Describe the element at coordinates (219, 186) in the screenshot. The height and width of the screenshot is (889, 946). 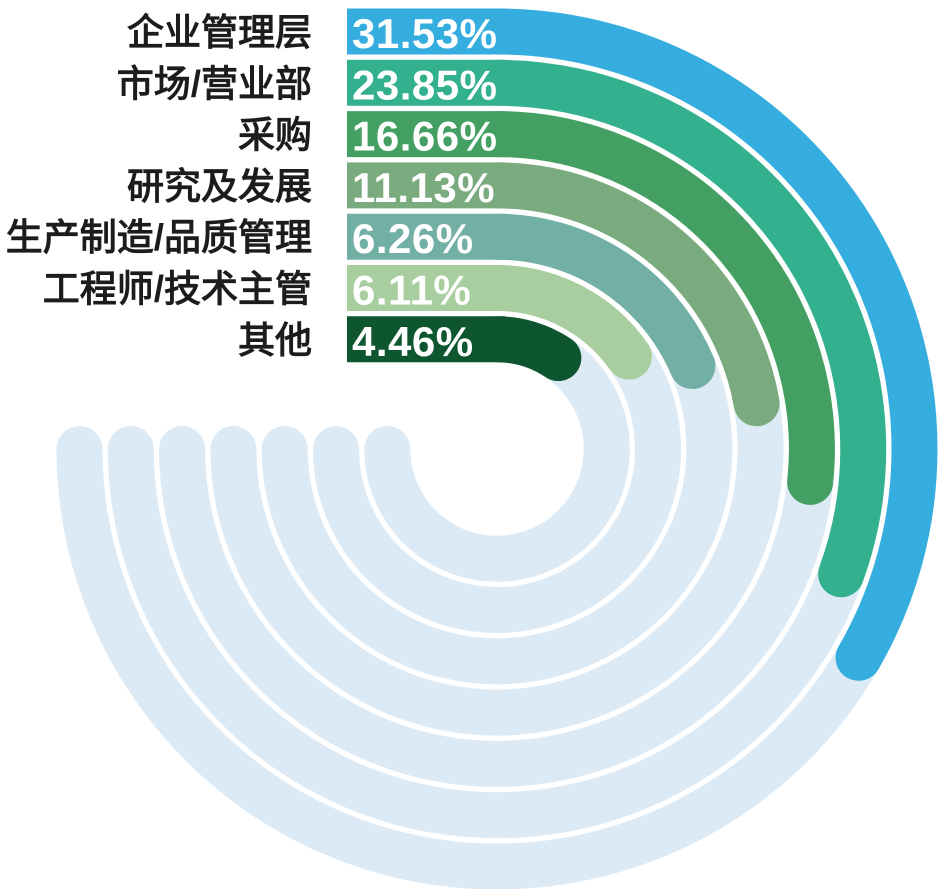
I see `category-label: 研究及发展` at that location.